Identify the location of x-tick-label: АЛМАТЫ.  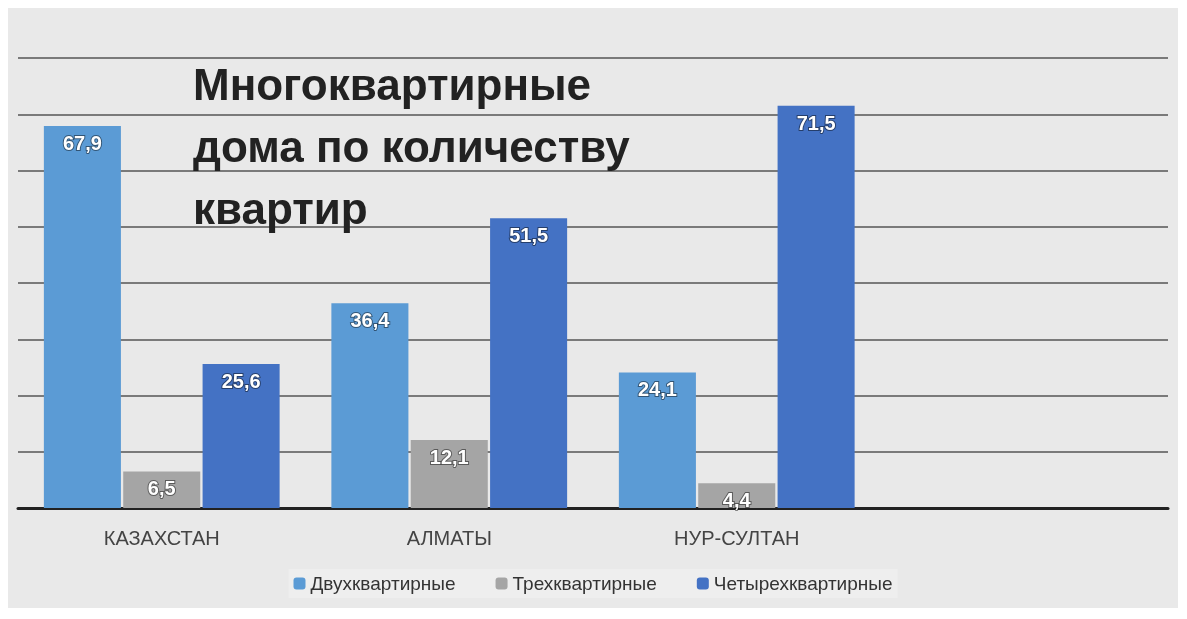
(449, 538).